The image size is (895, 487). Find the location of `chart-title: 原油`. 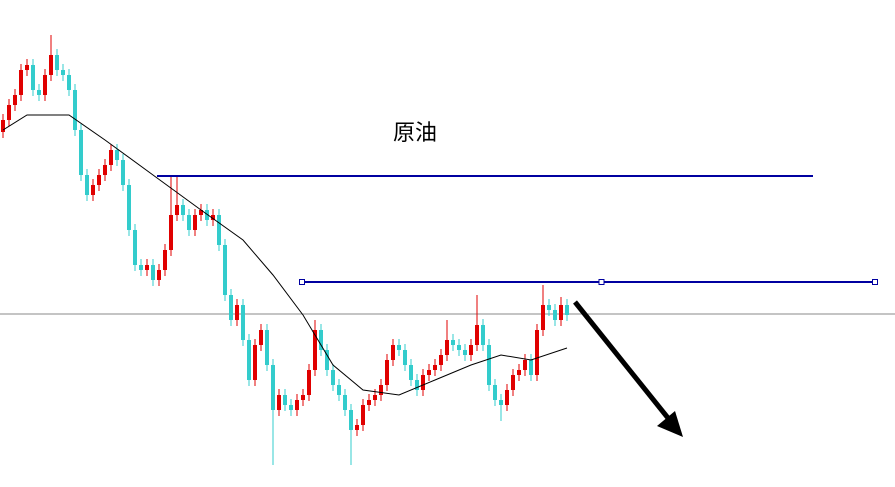

chart-title: 原油 is located at coordinates (415, 133).